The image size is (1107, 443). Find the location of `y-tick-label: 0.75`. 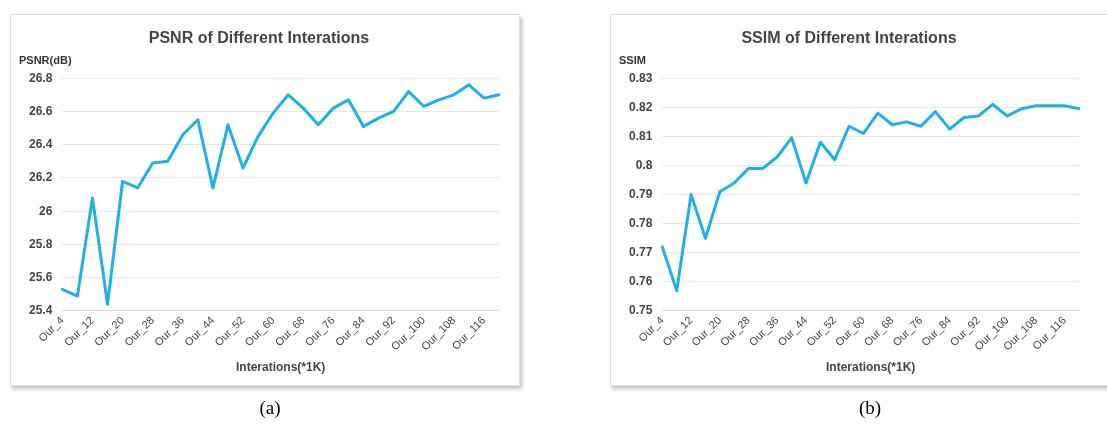

y-tick-label: 0.75 is located at coordinates (641, 310).